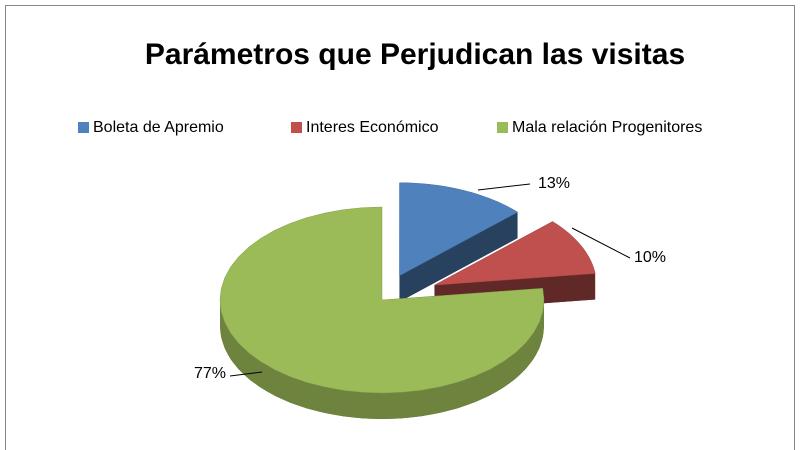 The width and height of the screenshot is (800, 450). What do you see at coordinates (158, 127) in the screenshot?
I see `legend-label: Boleta de Apremio` at bounding box center [158, 127].